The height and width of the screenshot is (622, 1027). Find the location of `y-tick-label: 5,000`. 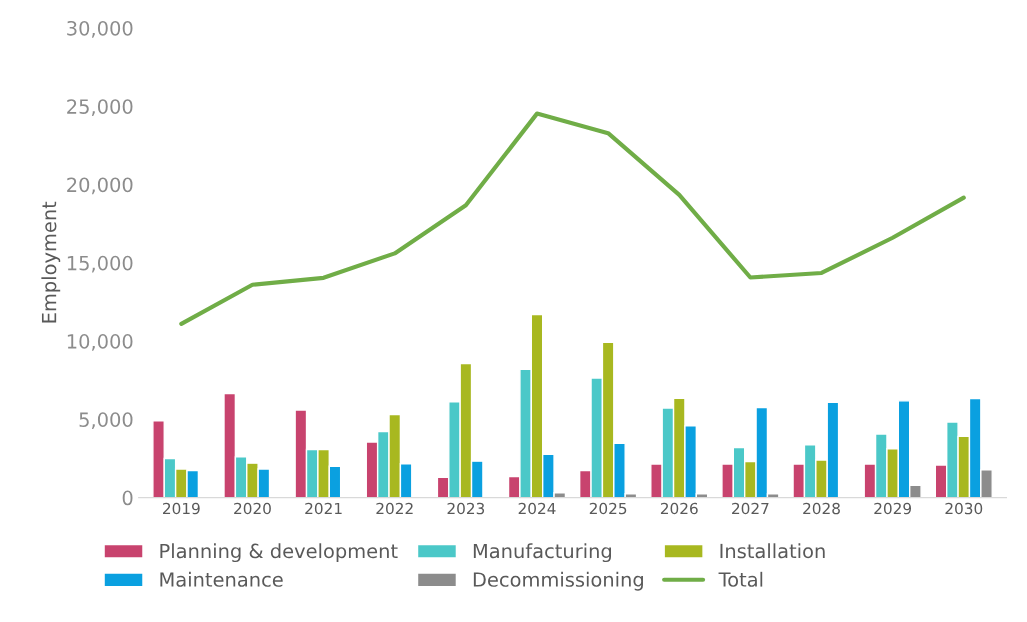

y-tick-label: 5,000 is located at coordinates (106, 420).